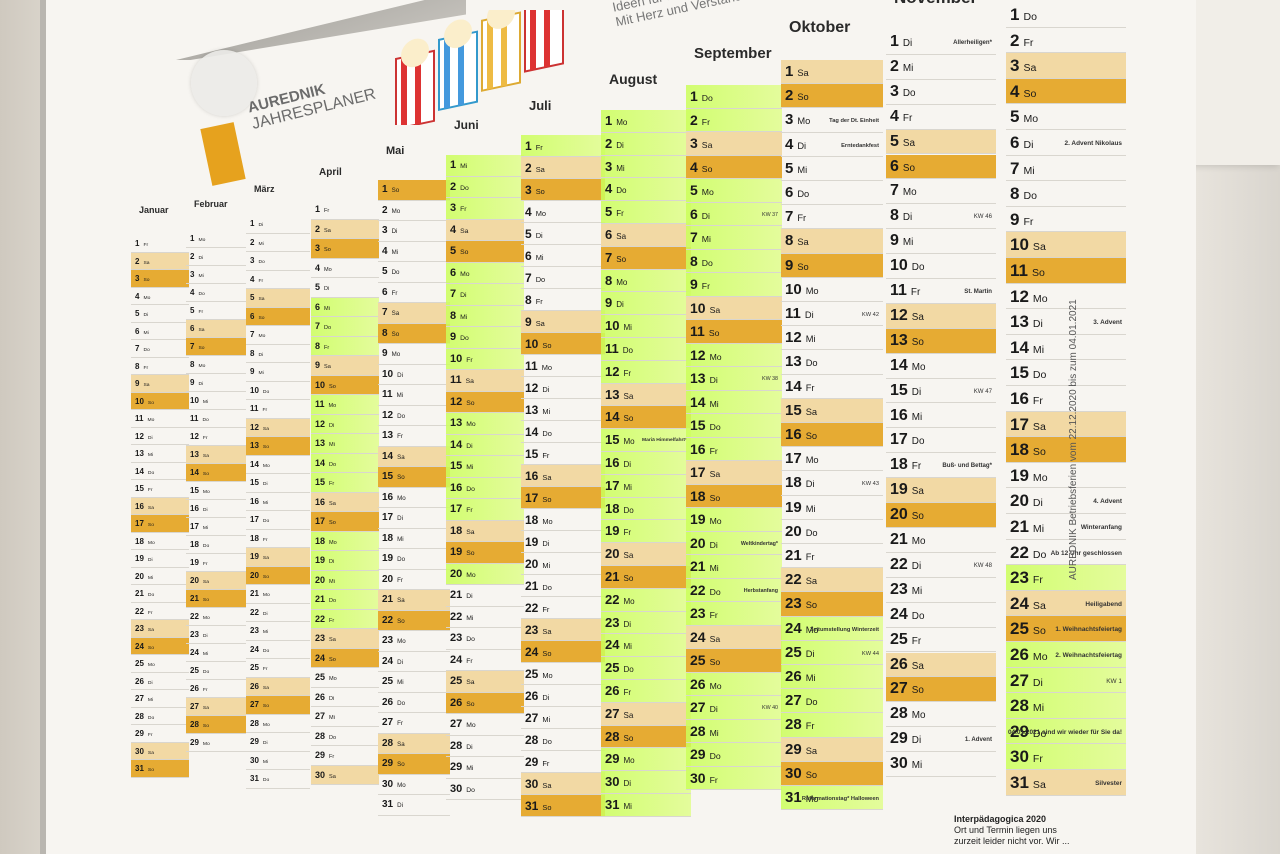  I want to click on calendar-day: 30 So, so click(832, 773).